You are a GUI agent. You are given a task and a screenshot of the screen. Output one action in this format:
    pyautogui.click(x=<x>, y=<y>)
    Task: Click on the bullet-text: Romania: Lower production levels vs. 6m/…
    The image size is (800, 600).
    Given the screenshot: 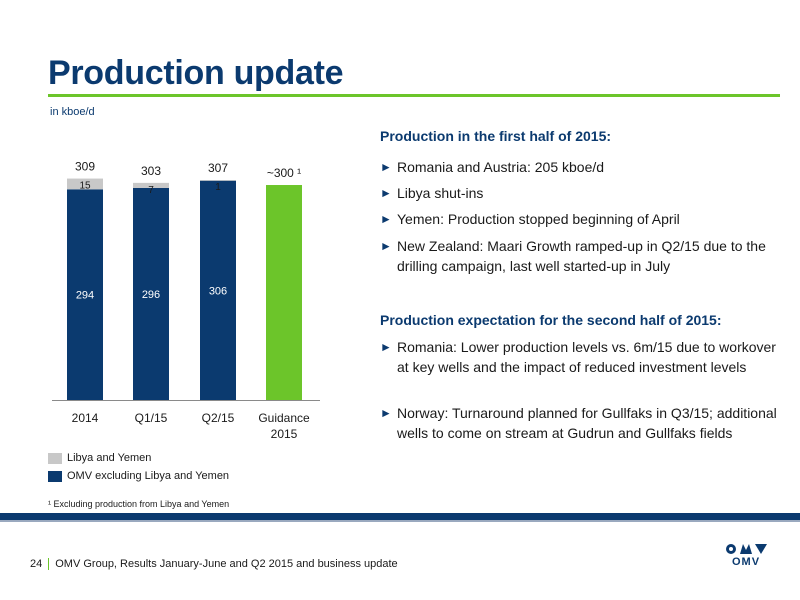 What is the action you would take?
    pyautogui.click(x=586, y=357)
    